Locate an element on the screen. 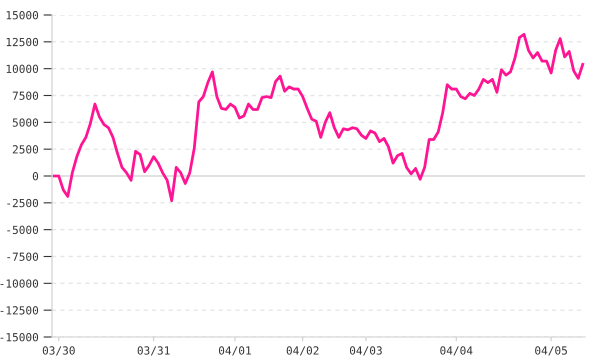  x-tick-label: 03/31 is located at coordinates (154, 351).